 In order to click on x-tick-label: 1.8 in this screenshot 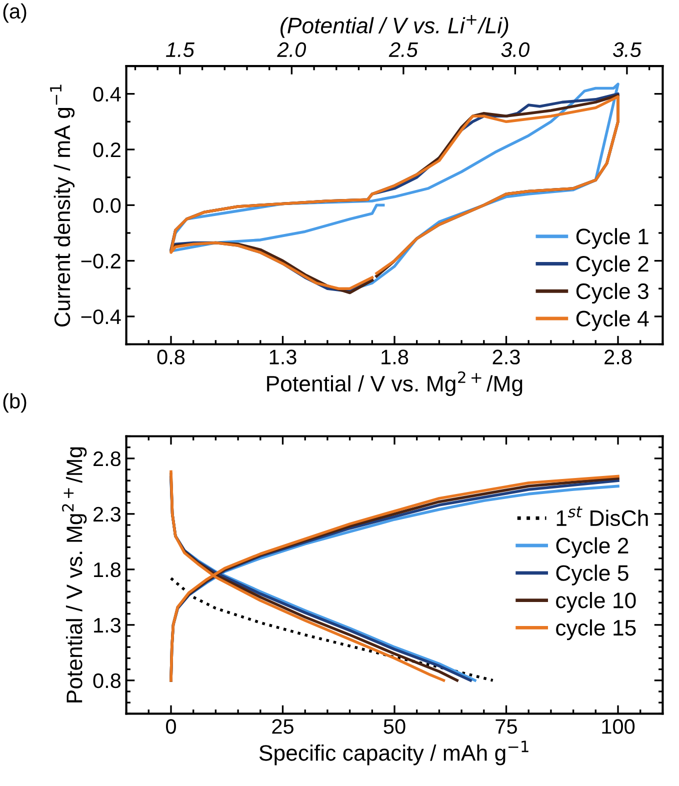, I will do `click(395, 357)`.